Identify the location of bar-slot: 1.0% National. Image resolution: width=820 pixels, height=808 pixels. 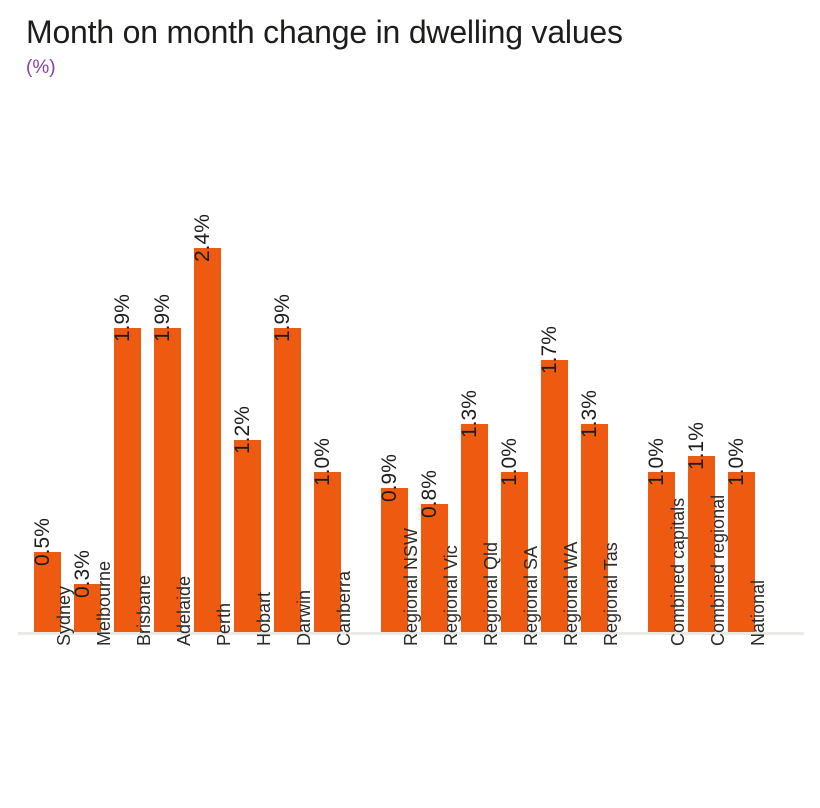
(746, 404).